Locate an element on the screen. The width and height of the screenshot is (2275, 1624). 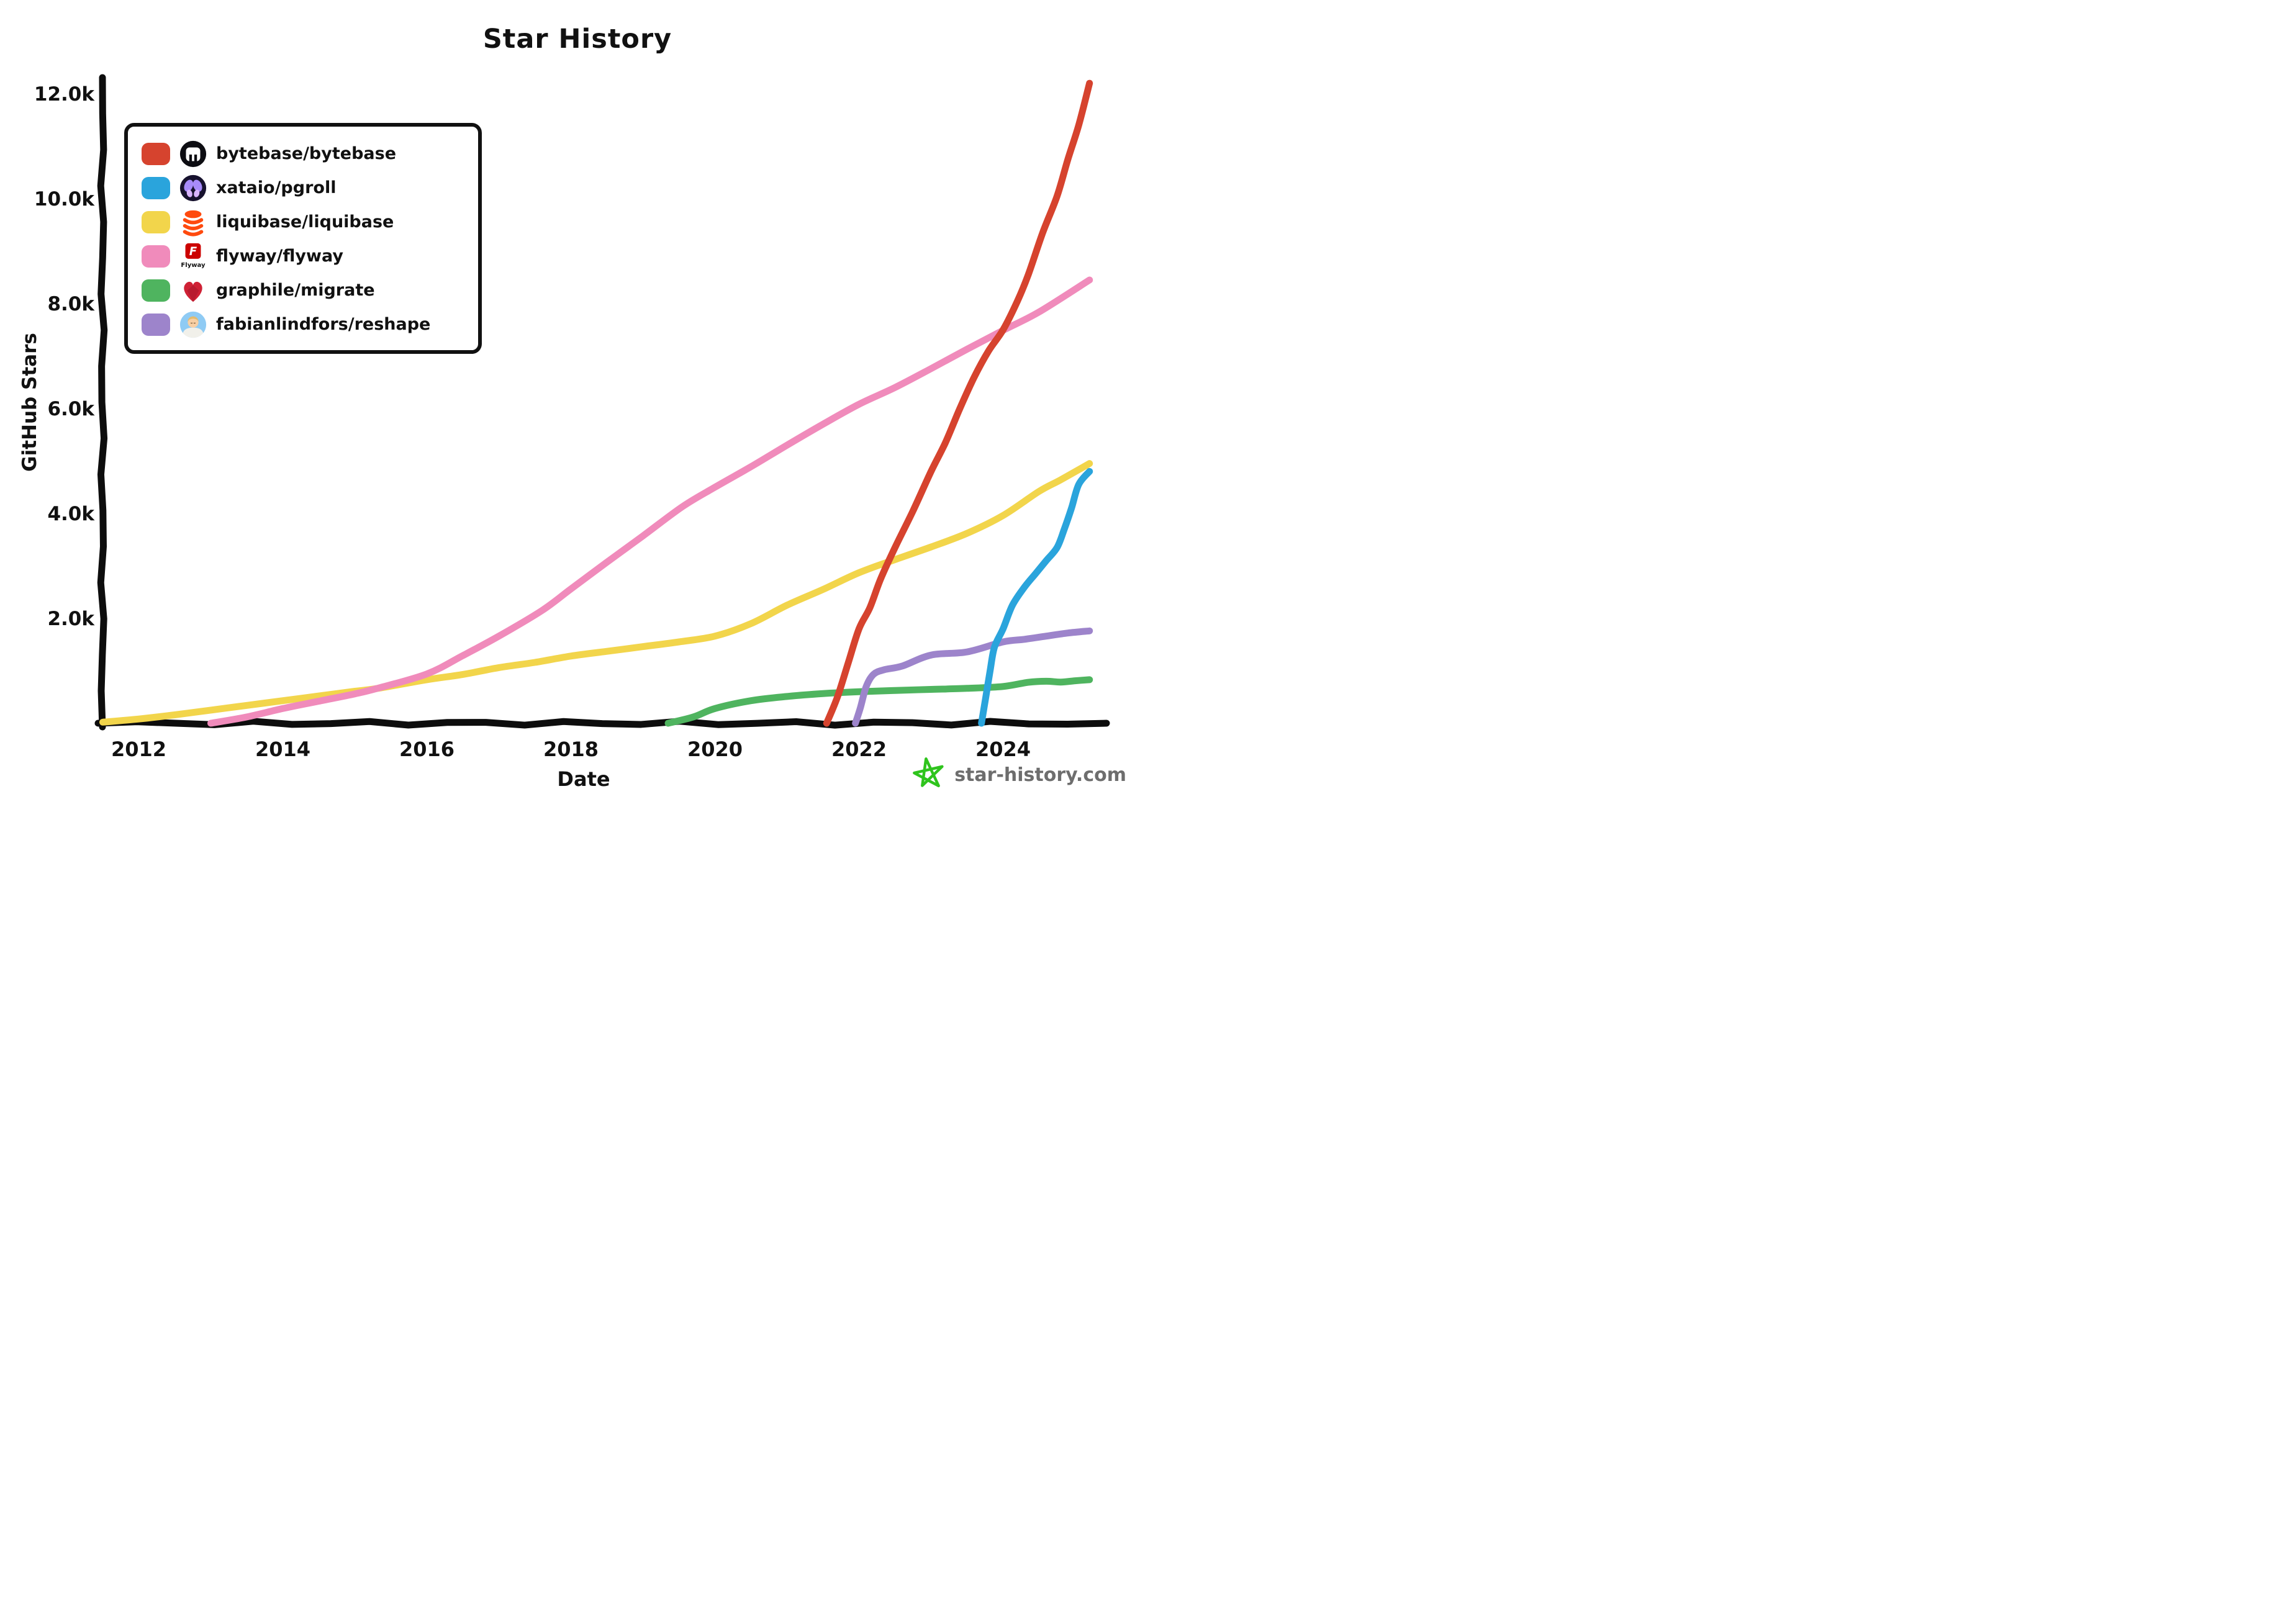
x-tick-label: 2012 is located at coordinates (138, 749).